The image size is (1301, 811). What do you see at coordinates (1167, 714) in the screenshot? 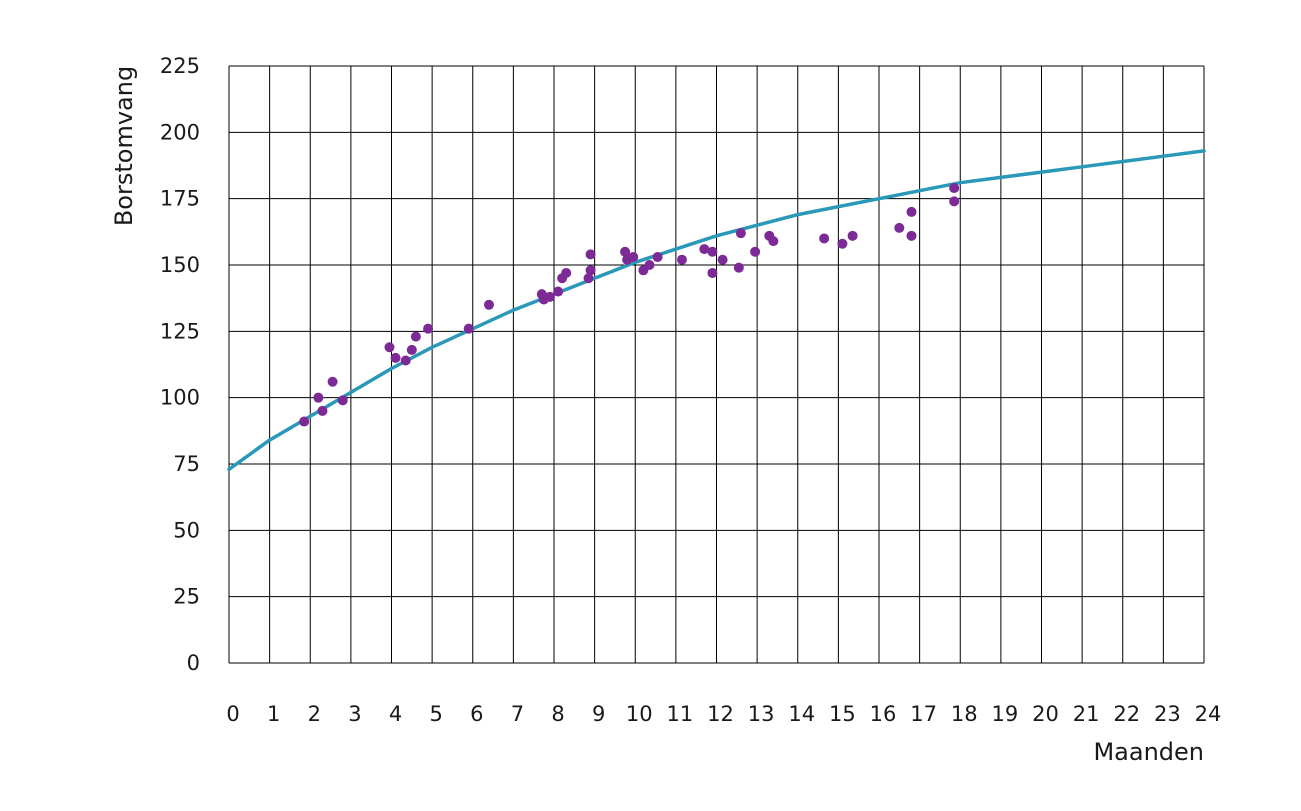
I see `x-tick-label: 23` at bounding box center [1167, 714].